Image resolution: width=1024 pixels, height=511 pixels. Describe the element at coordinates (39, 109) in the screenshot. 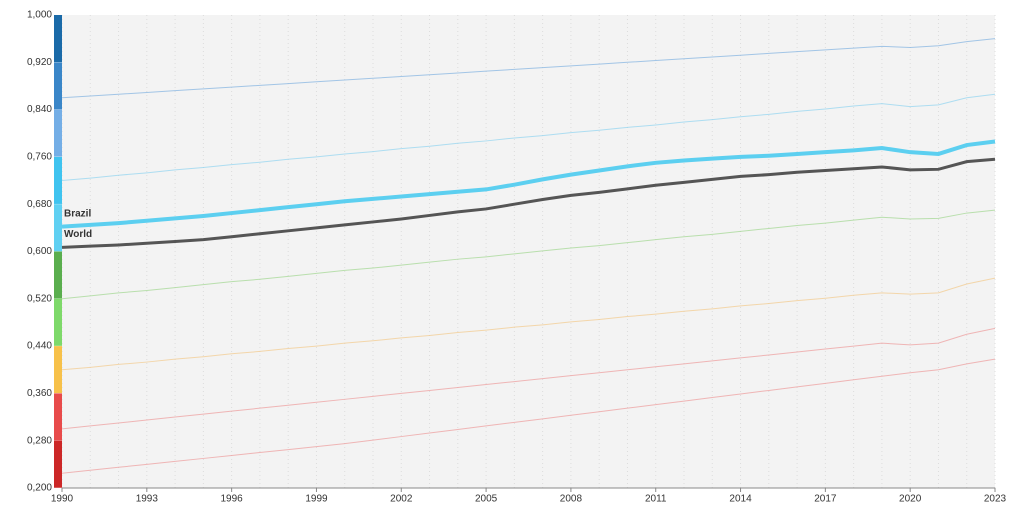

I see `y-tick-label: 0,840` at that location.